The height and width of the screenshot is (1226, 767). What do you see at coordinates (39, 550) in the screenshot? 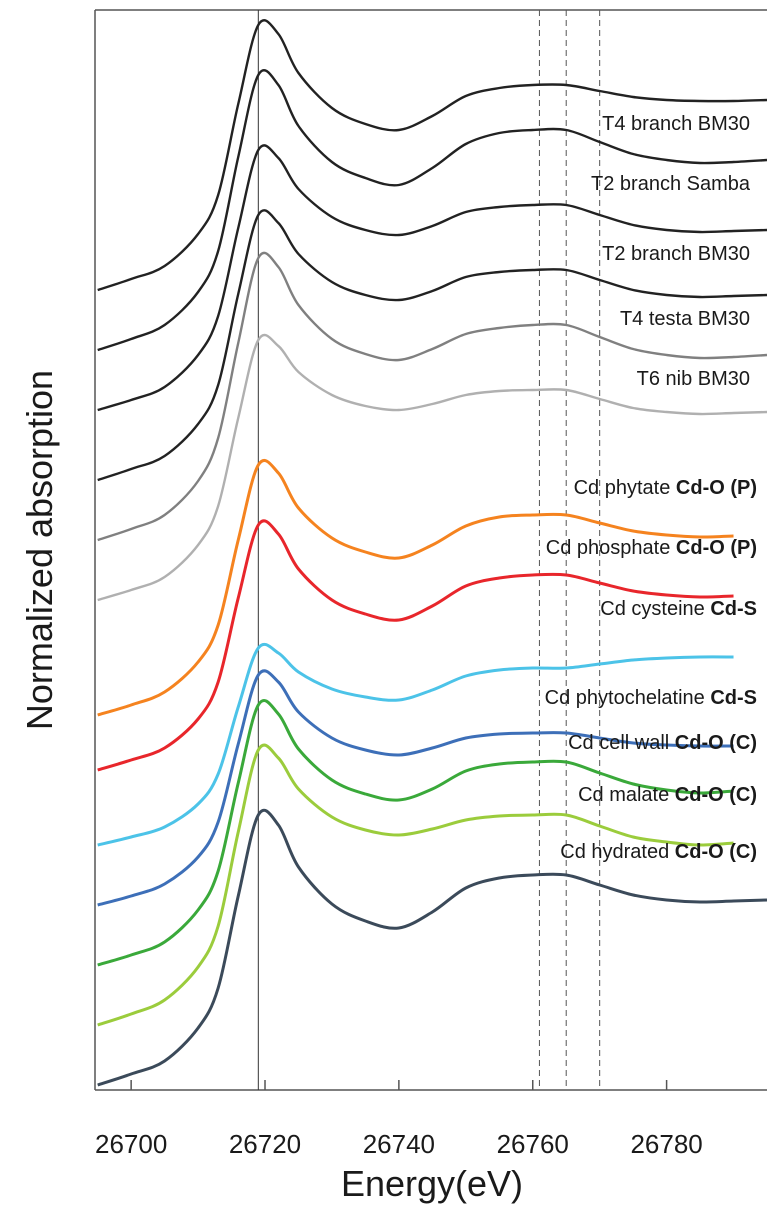
I see `y-axis-title: Normalized absorption` at bounding box center [39, 550].